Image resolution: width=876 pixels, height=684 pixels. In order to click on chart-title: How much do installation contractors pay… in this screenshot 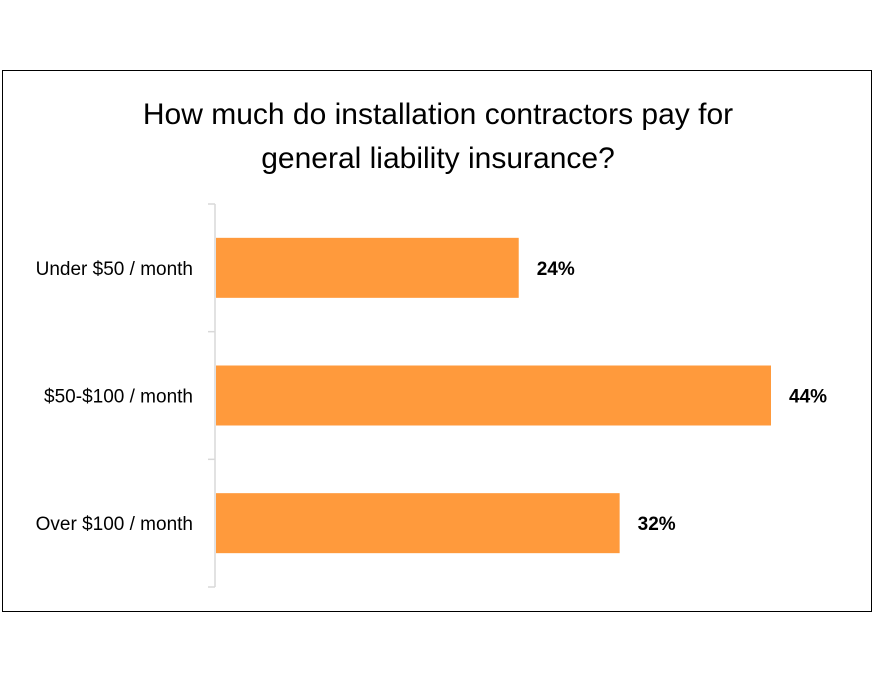, I will do `click(438, 137)`.